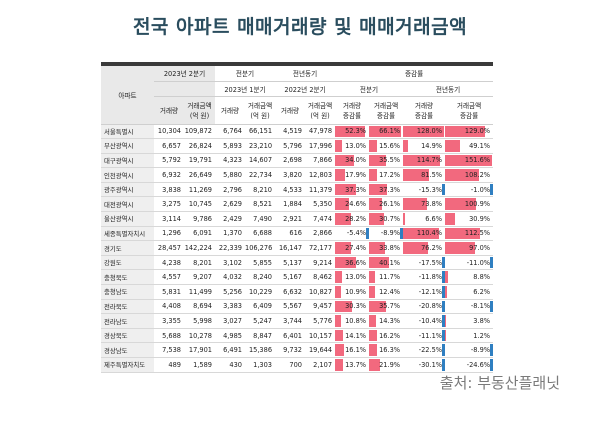  What do you see at coordinates (482, 321) in the screenshot?
I see `change-value: 3.8%` at bounding box center [482, 321].